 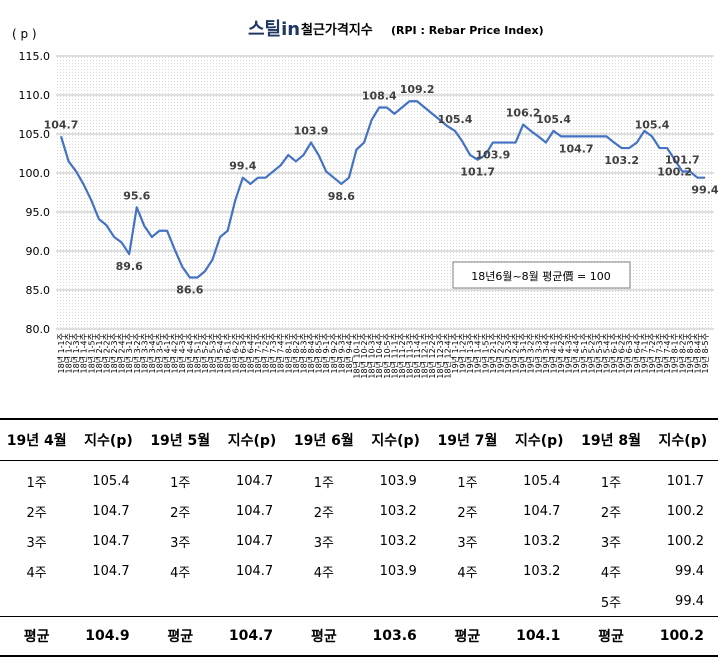 I want to click on x-tick-label: 19년 8-2주, so click(x=682, y=353).